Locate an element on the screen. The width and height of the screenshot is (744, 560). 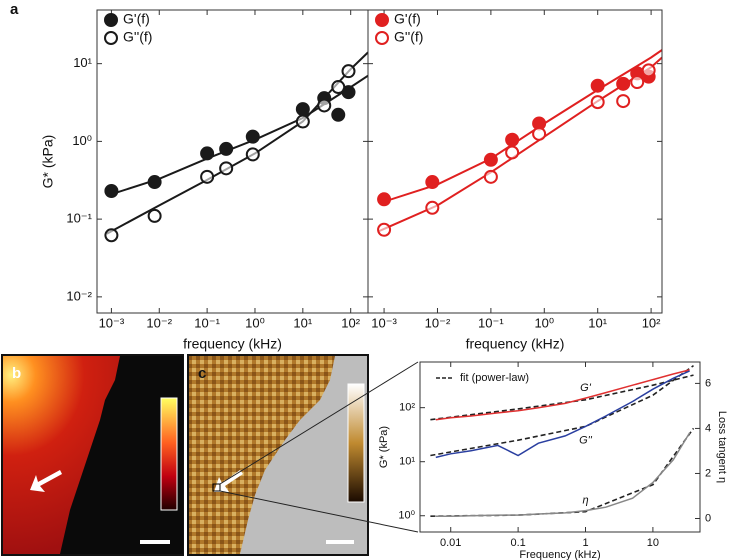
series-label: G'' is located at coordinates (586, 440).